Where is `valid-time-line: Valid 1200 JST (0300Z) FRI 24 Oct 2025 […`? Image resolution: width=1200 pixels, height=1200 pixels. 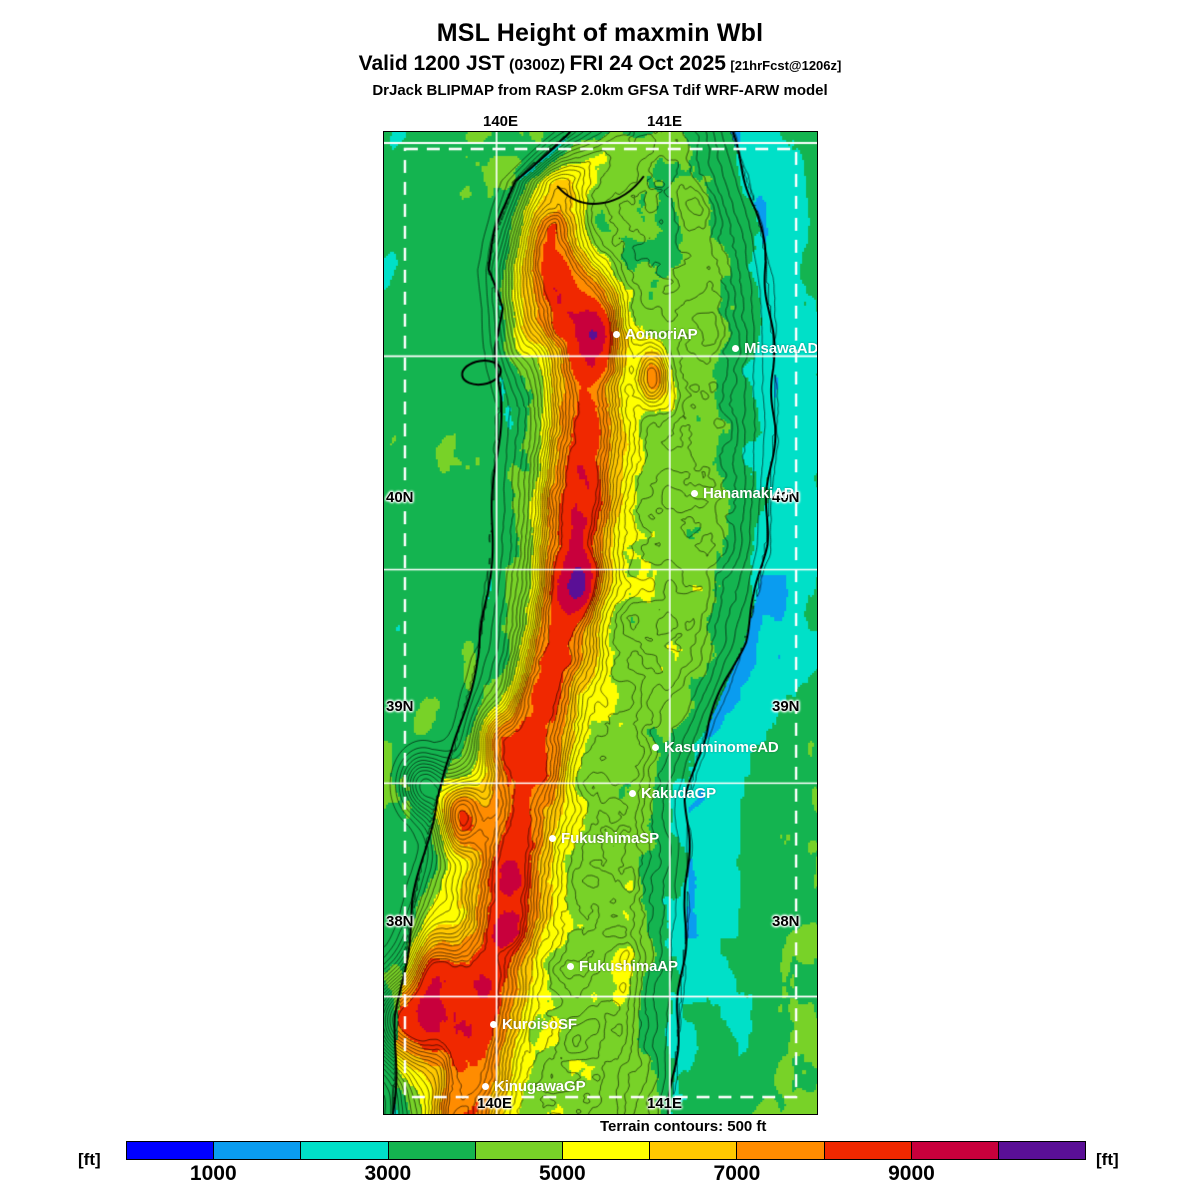
valid-time-line: Valid 1200 JST (0300Z) FRI 24 Oct 2025 [… is located at coordinates (600, 65).